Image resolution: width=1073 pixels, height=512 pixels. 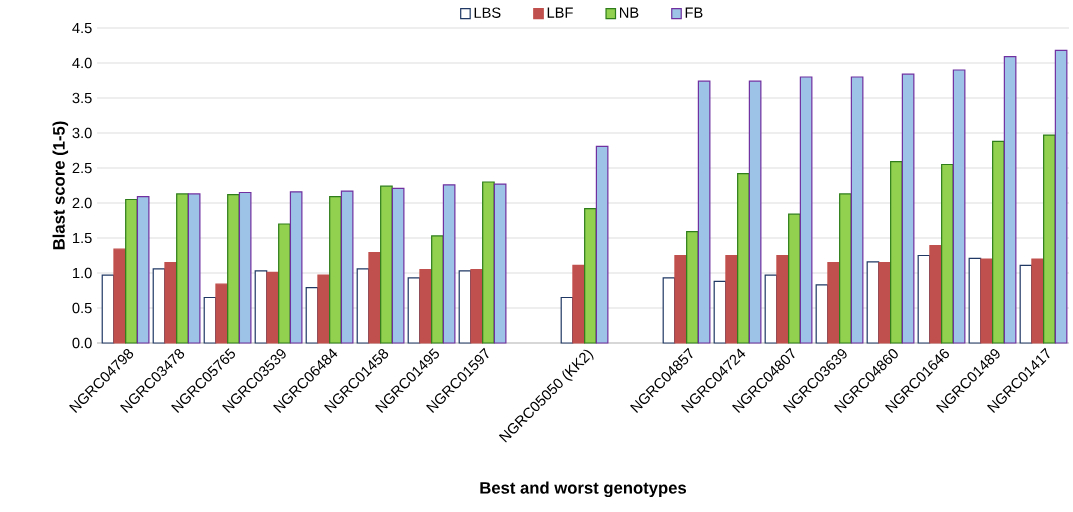 I want to click on y-tick-label: 3.5, so click(x=82, y=98).